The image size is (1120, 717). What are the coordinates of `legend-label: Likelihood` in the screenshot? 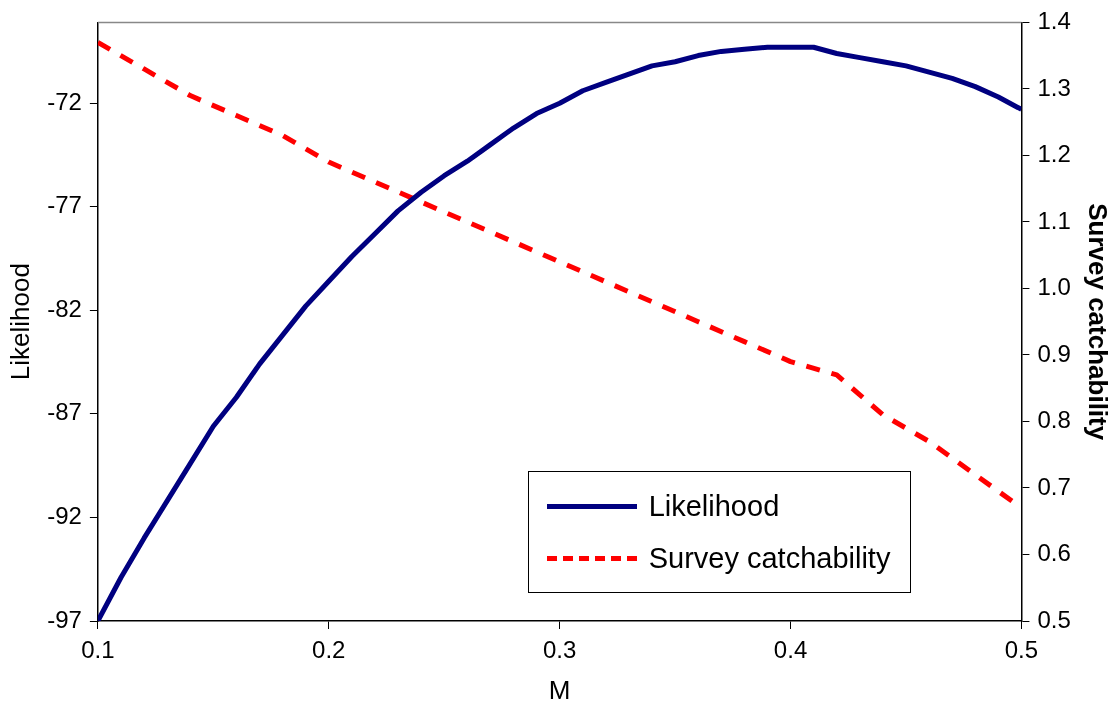 It's located at (714, 506).